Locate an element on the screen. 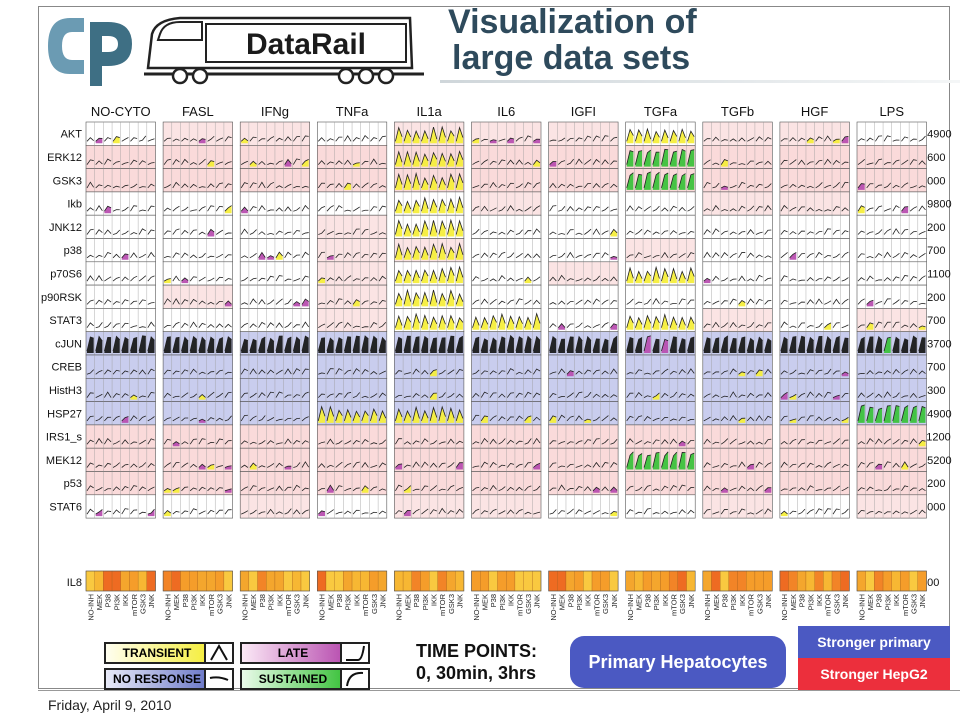 The width and height of the screenshot is (960, 721). cell-tgfa-p90rsk is located at coordinates (660, 296).